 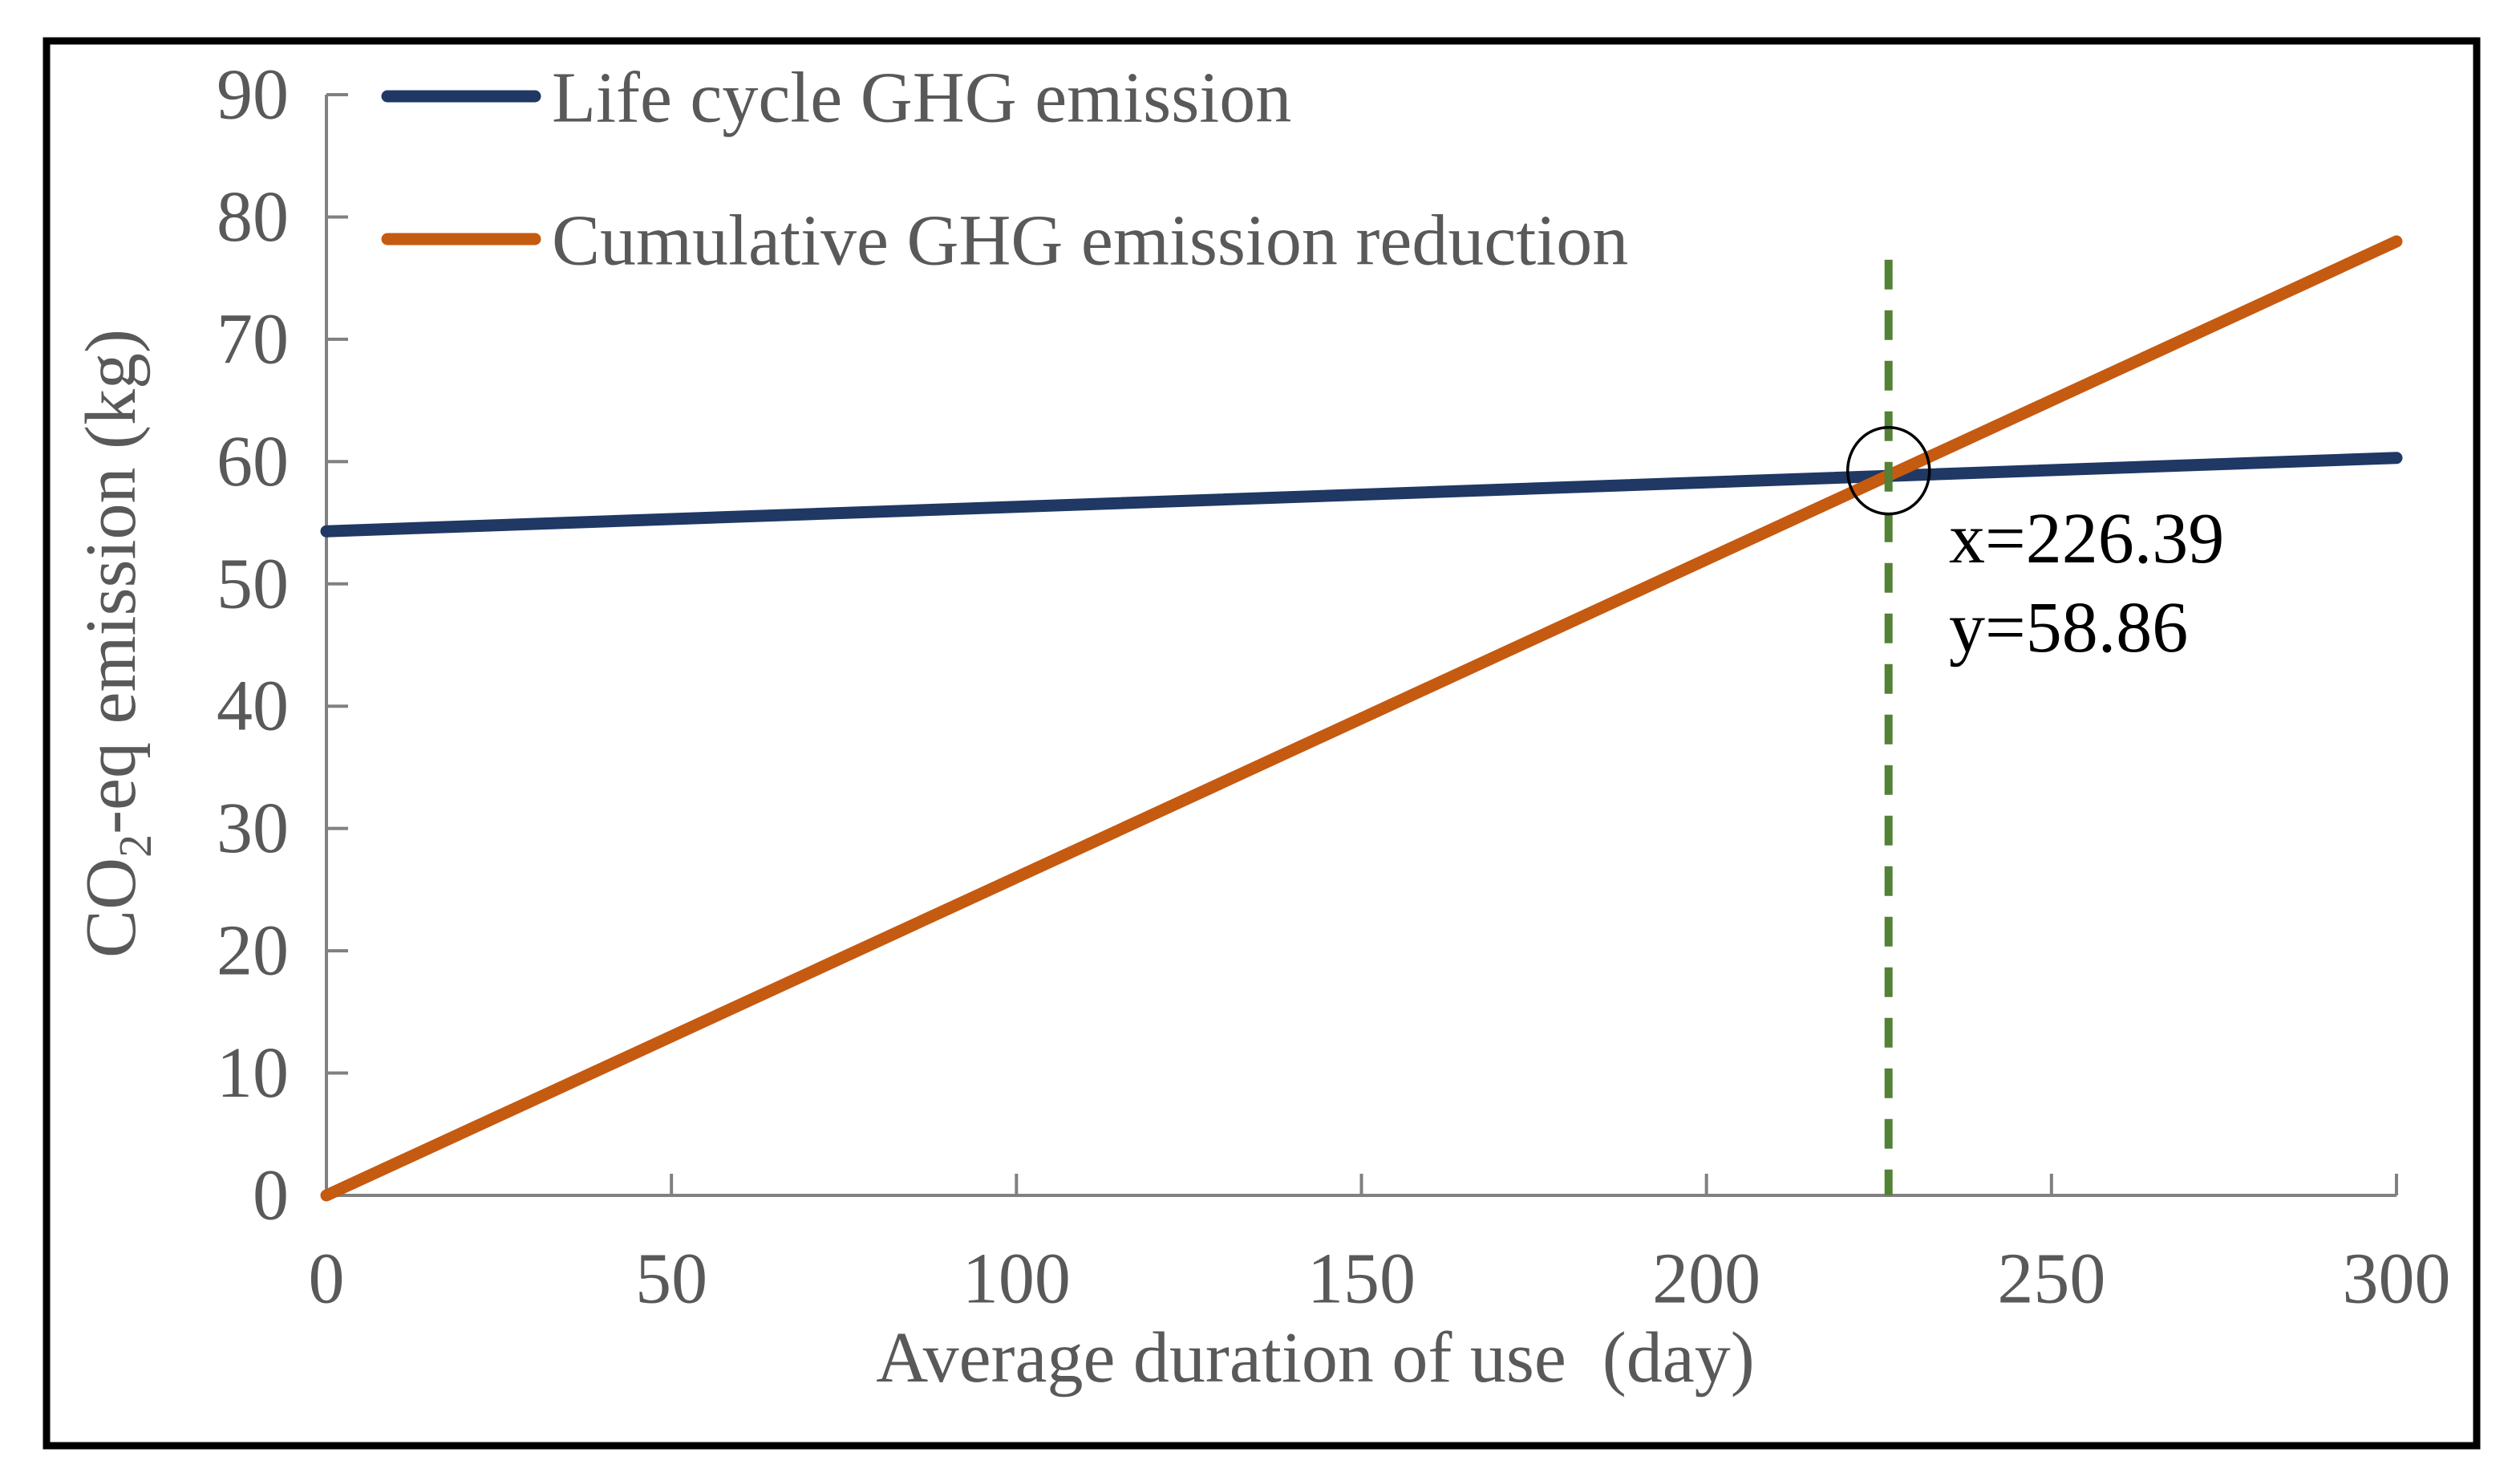 I want to click on y-tick-label: 50, so click(x=253, y=583).